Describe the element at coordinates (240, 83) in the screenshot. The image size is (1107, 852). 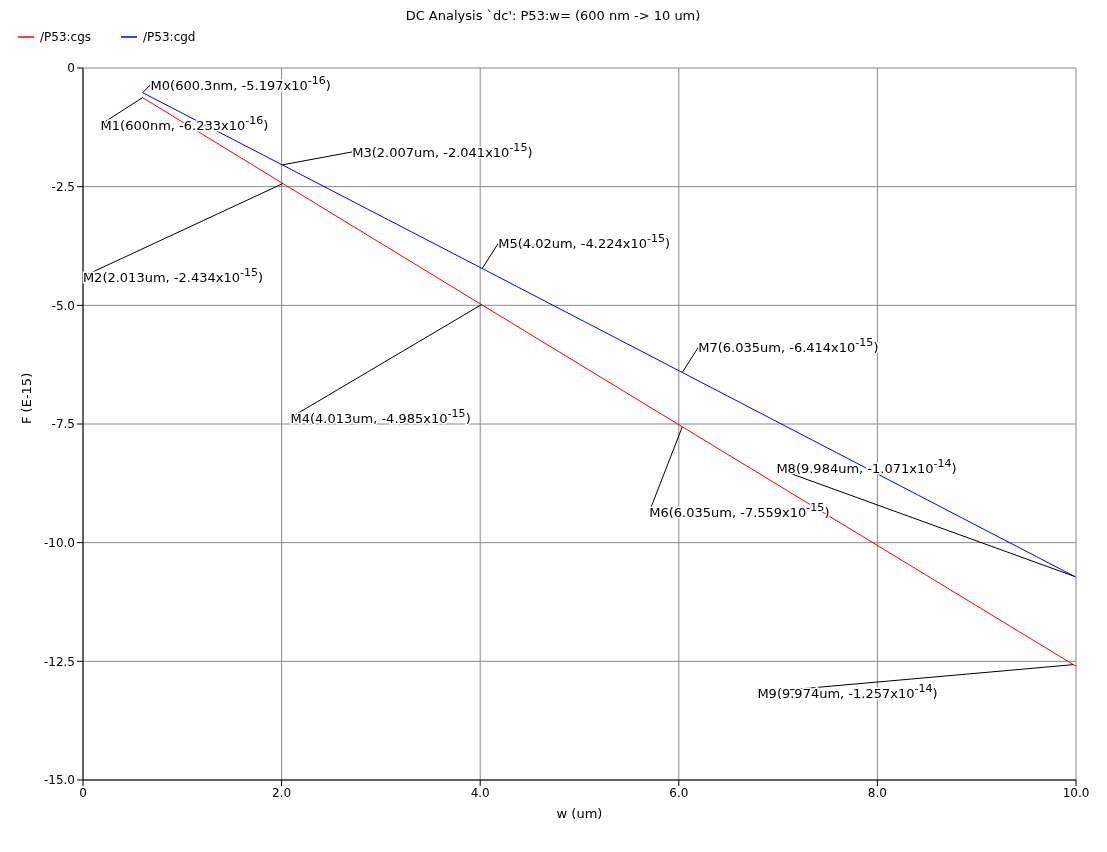
I see `annotation: M0(600.3nm, -5.197x10$^{-16}$)` at that location.